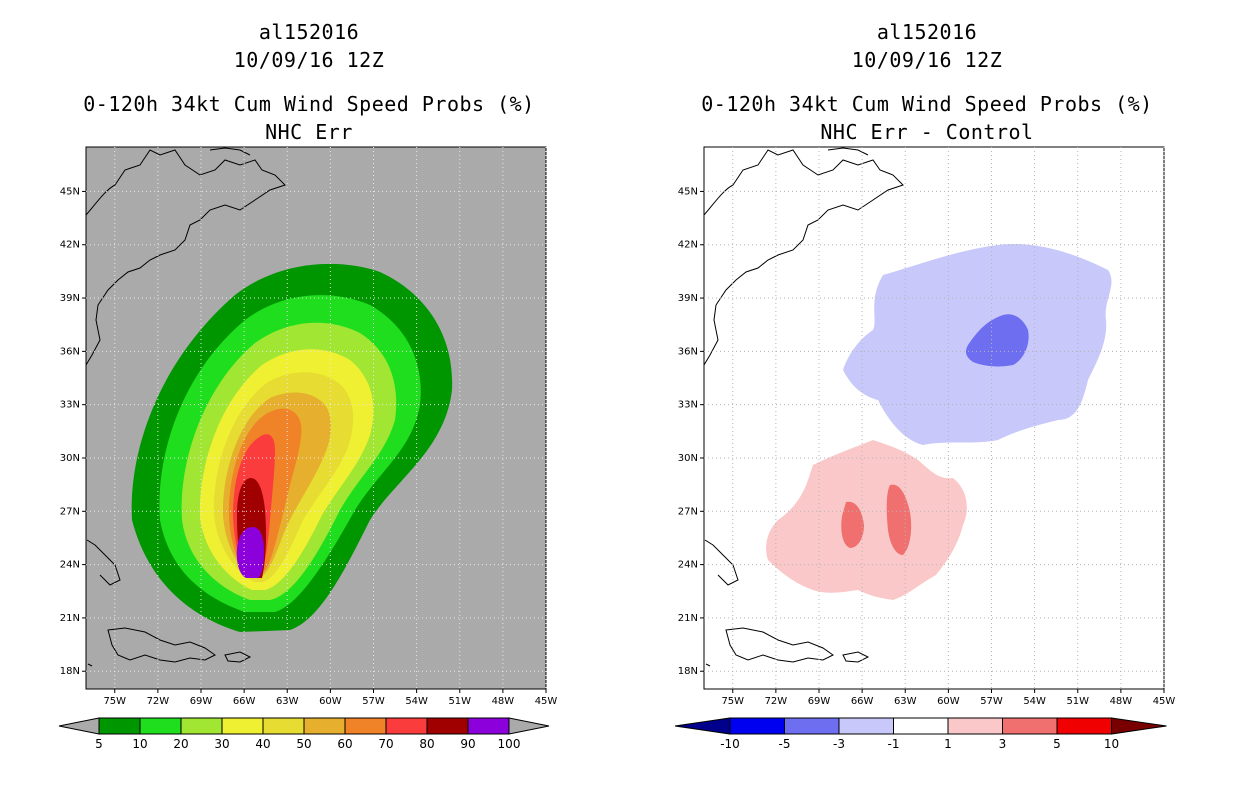  What do you see at coordinates (385, 744) in the screenshot?
I see `colorbar-label: 70` at bounding box center [385, 744].